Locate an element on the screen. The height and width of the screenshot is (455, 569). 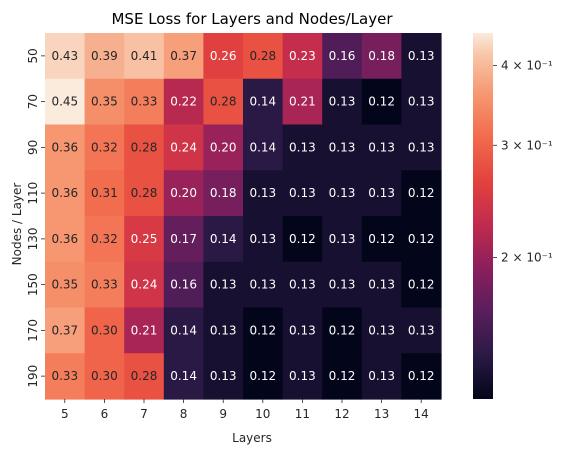
x-tick-label: 8 is located at coordinates (184, 414).